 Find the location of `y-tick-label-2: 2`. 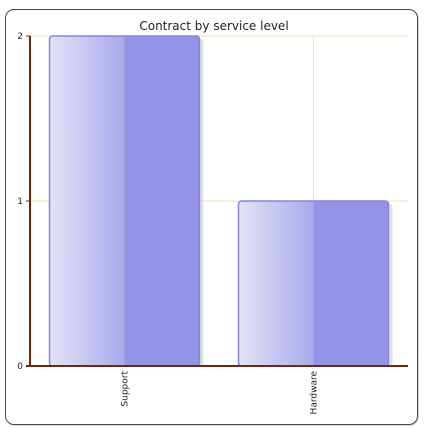

y-tick-label-2: 2 is located at coordinates (20, 37).